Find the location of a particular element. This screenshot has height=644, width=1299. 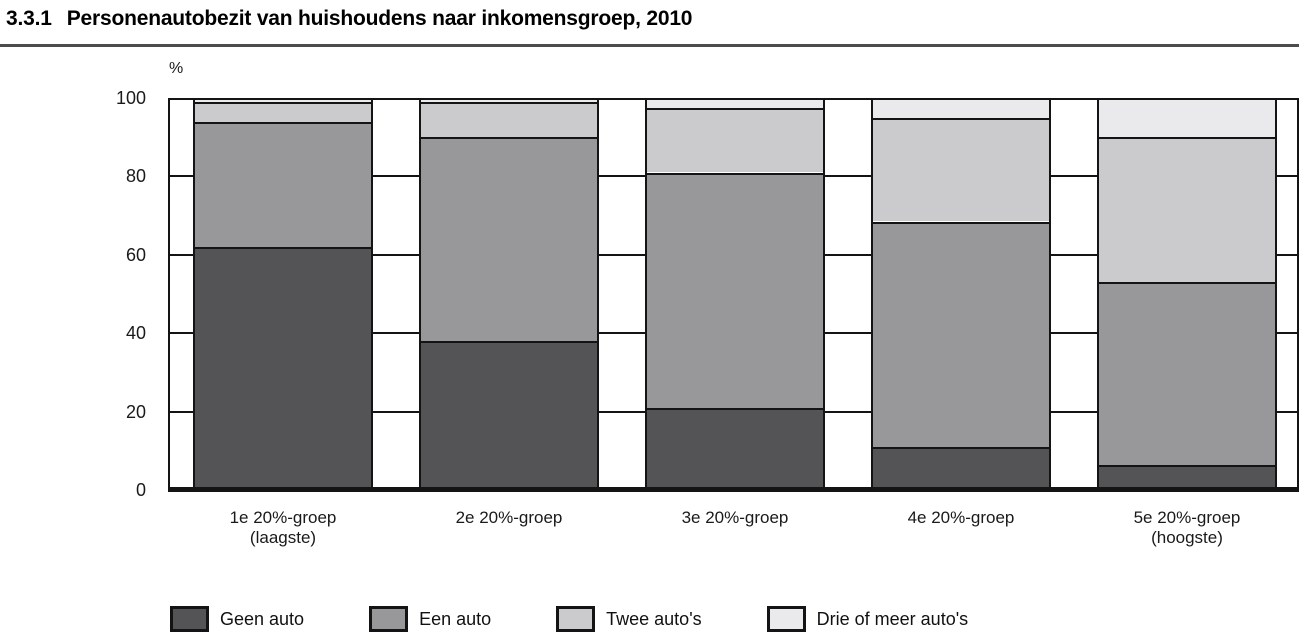

axis-top-line is located at coordinates (733, 99).